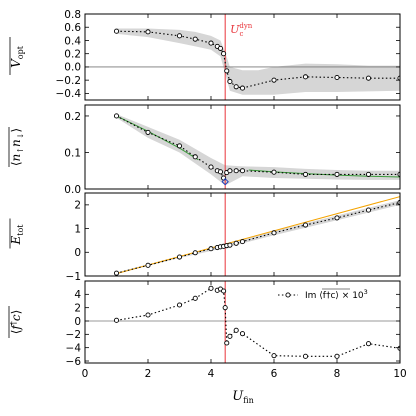  What do you see at coordinates (74, 348) in the screenshot?
I see `y-tick-label: −4` at bounding box center [74, 348].